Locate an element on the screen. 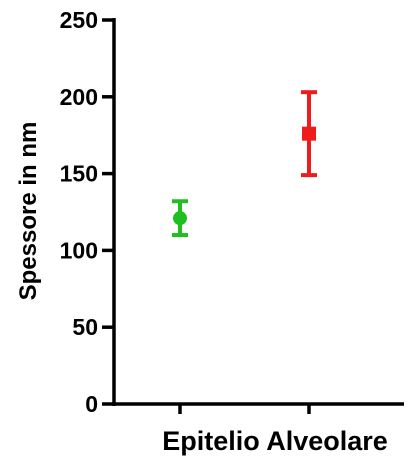  y-tick-label: 0 is located at coordinates (91, 404).